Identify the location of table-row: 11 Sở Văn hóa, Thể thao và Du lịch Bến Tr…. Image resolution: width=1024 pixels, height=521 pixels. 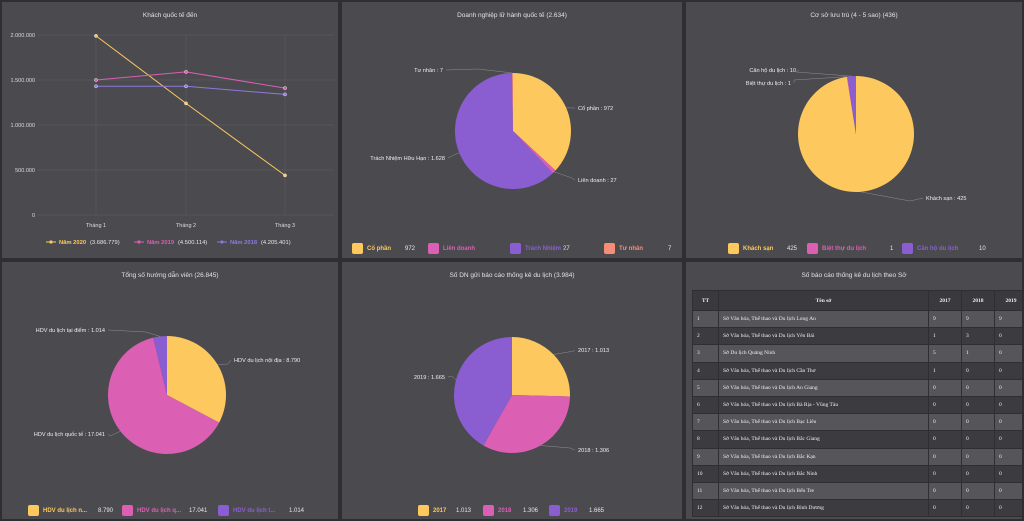
(857, 491).